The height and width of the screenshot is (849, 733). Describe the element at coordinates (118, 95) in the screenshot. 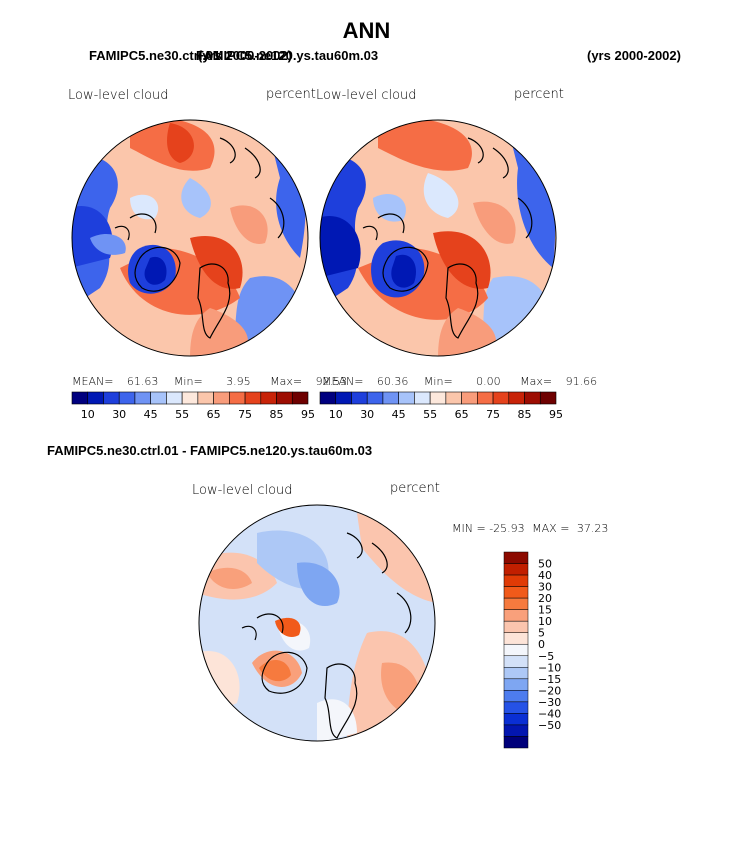

I see `left-variable-label: Low-level cloud` at that location.